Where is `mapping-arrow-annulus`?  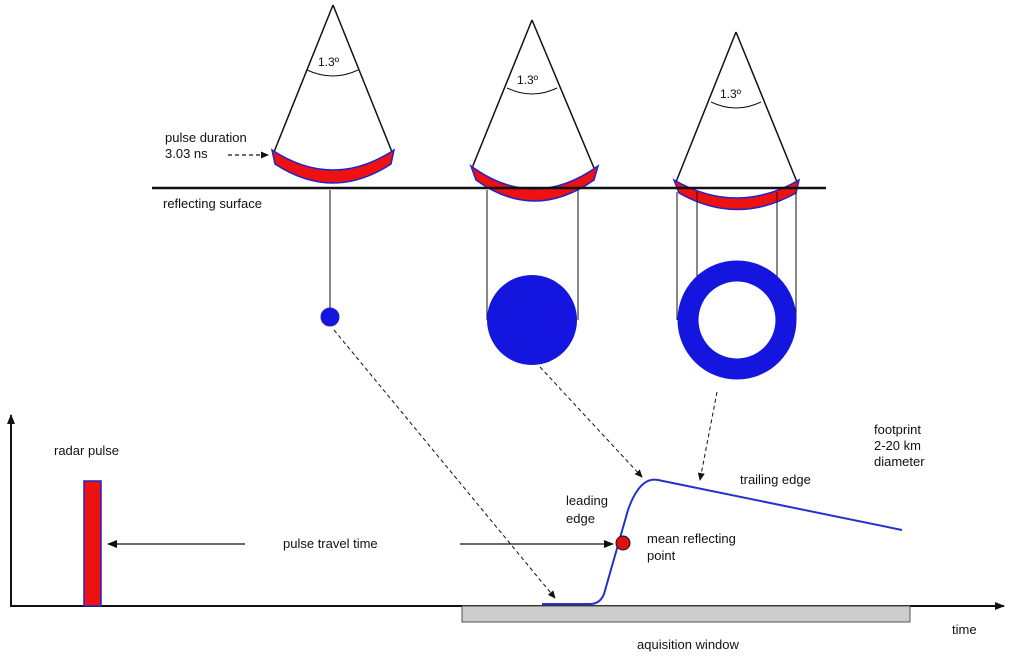 mapping-arrow-annulus is located at coordinates (707, 436).